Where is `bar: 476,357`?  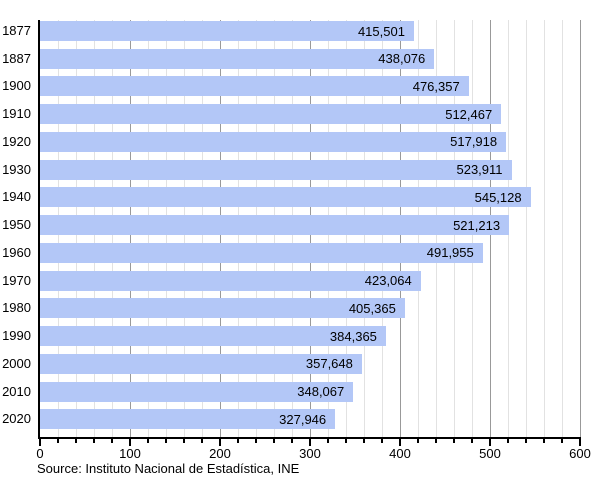 bar: 476,357 is located at coordinates (254, 86).